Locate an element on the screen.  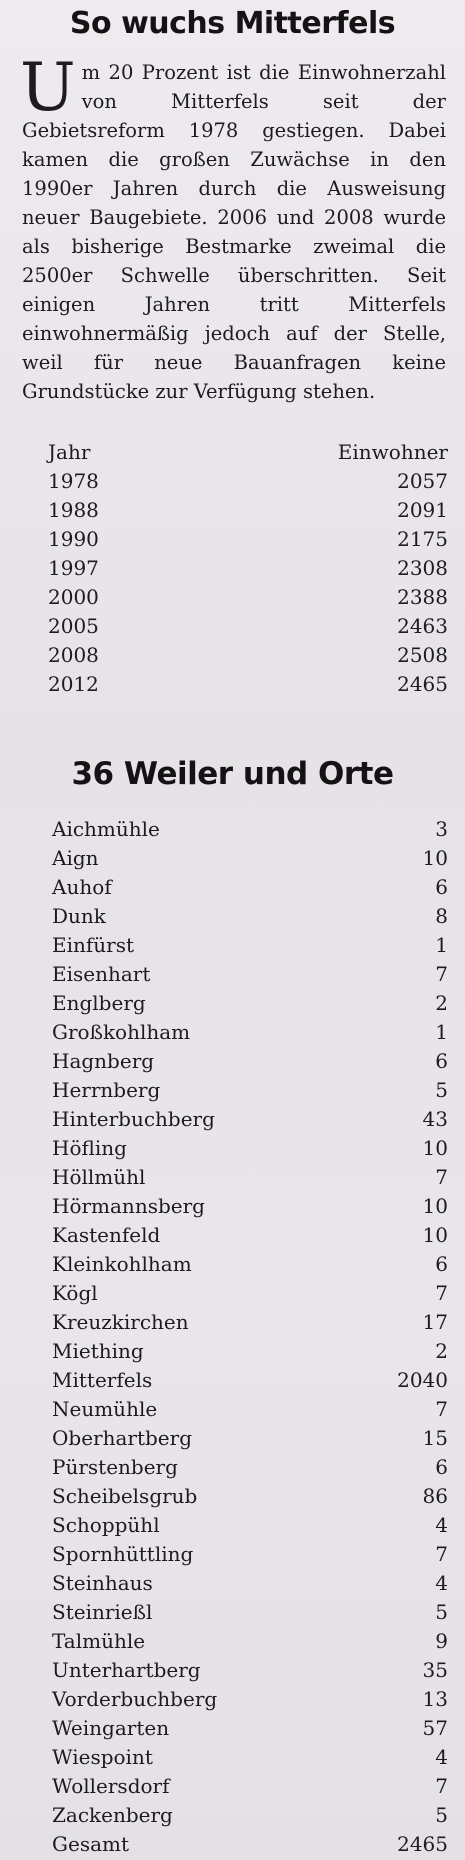
place-row-label: Hinterbuchberg is located at coordinates (133, 1119).